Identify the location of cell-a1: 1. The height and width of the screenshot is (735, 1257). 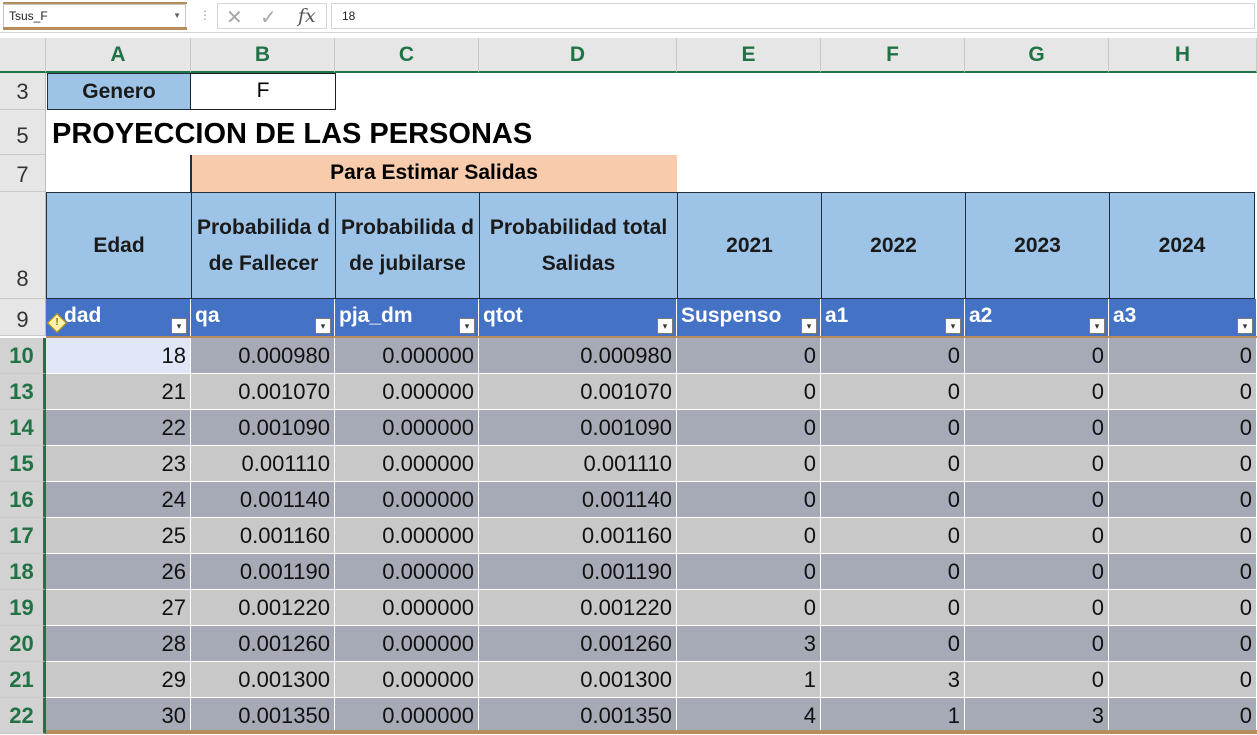
(893, 716).